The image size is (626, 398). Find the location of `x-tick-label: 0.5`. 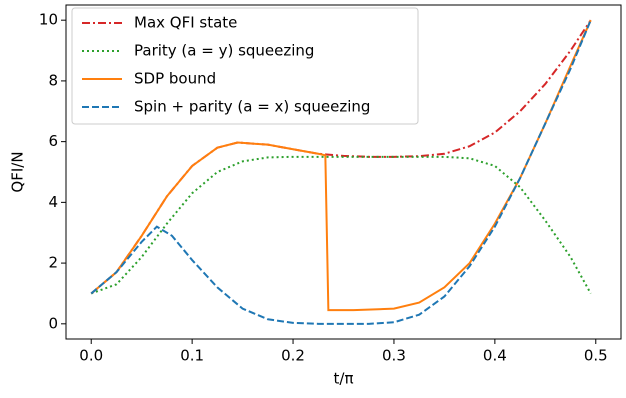

x-tick-label: 0.5 is located at coordinates (596, 356).